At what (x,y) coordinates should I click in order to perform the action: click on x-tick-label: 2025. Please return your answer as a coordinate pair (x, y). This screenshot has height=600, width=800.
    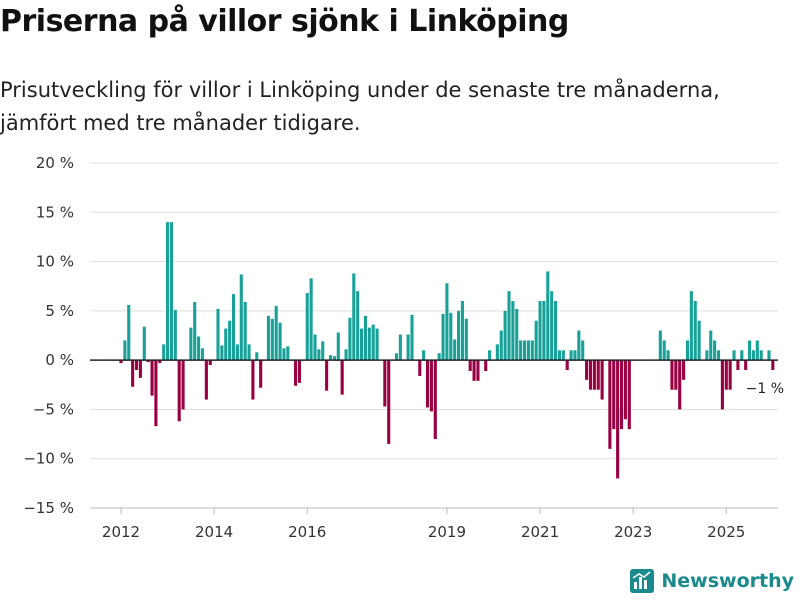
    Looking at the image, I should click on (726, 532).